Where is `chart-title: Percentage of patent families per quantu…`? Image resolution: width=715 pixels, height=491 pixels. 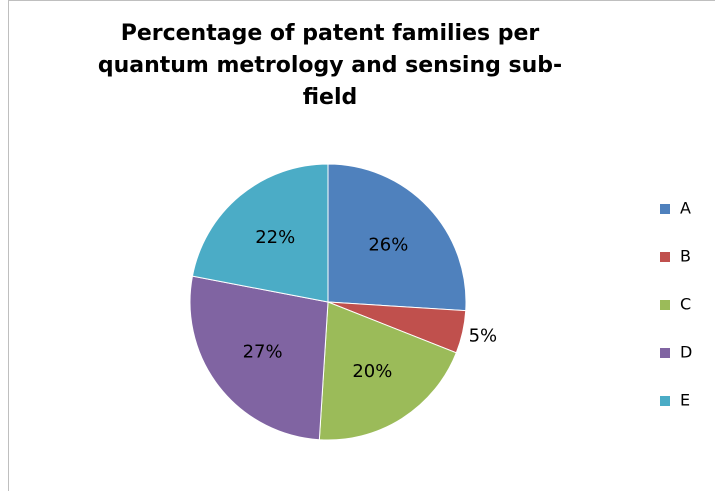
chart-title: Percentage of patent families per quantu… is located at coordinates (330, 65).